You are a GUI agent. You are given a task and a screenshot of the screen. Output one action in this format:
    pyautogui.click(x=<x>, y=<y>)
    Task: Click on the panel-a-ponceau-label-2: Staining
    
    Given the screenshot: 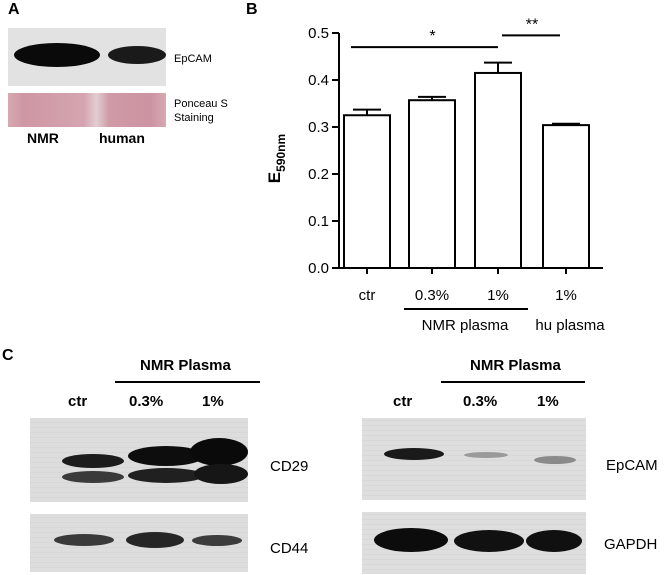 What is the action you would take?
    pyautogui.click(x=194, y=118)
    